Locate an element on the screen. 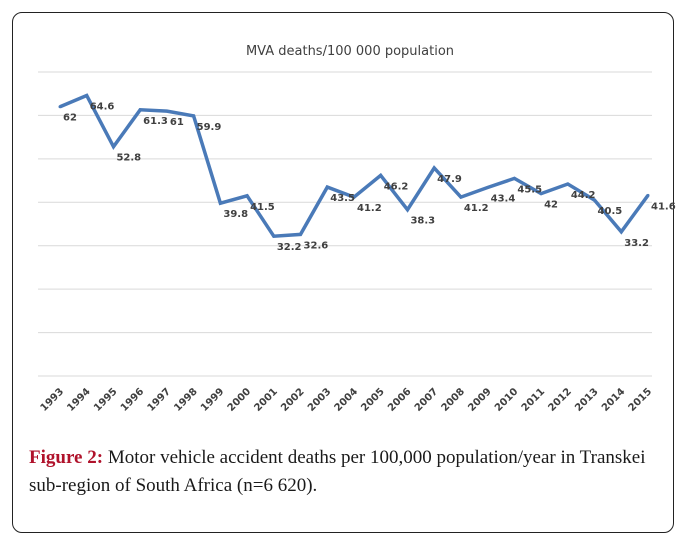 This screenshot has width=677, height=536. data-label-2000: 41.5 is located at coordinates (262, 207).